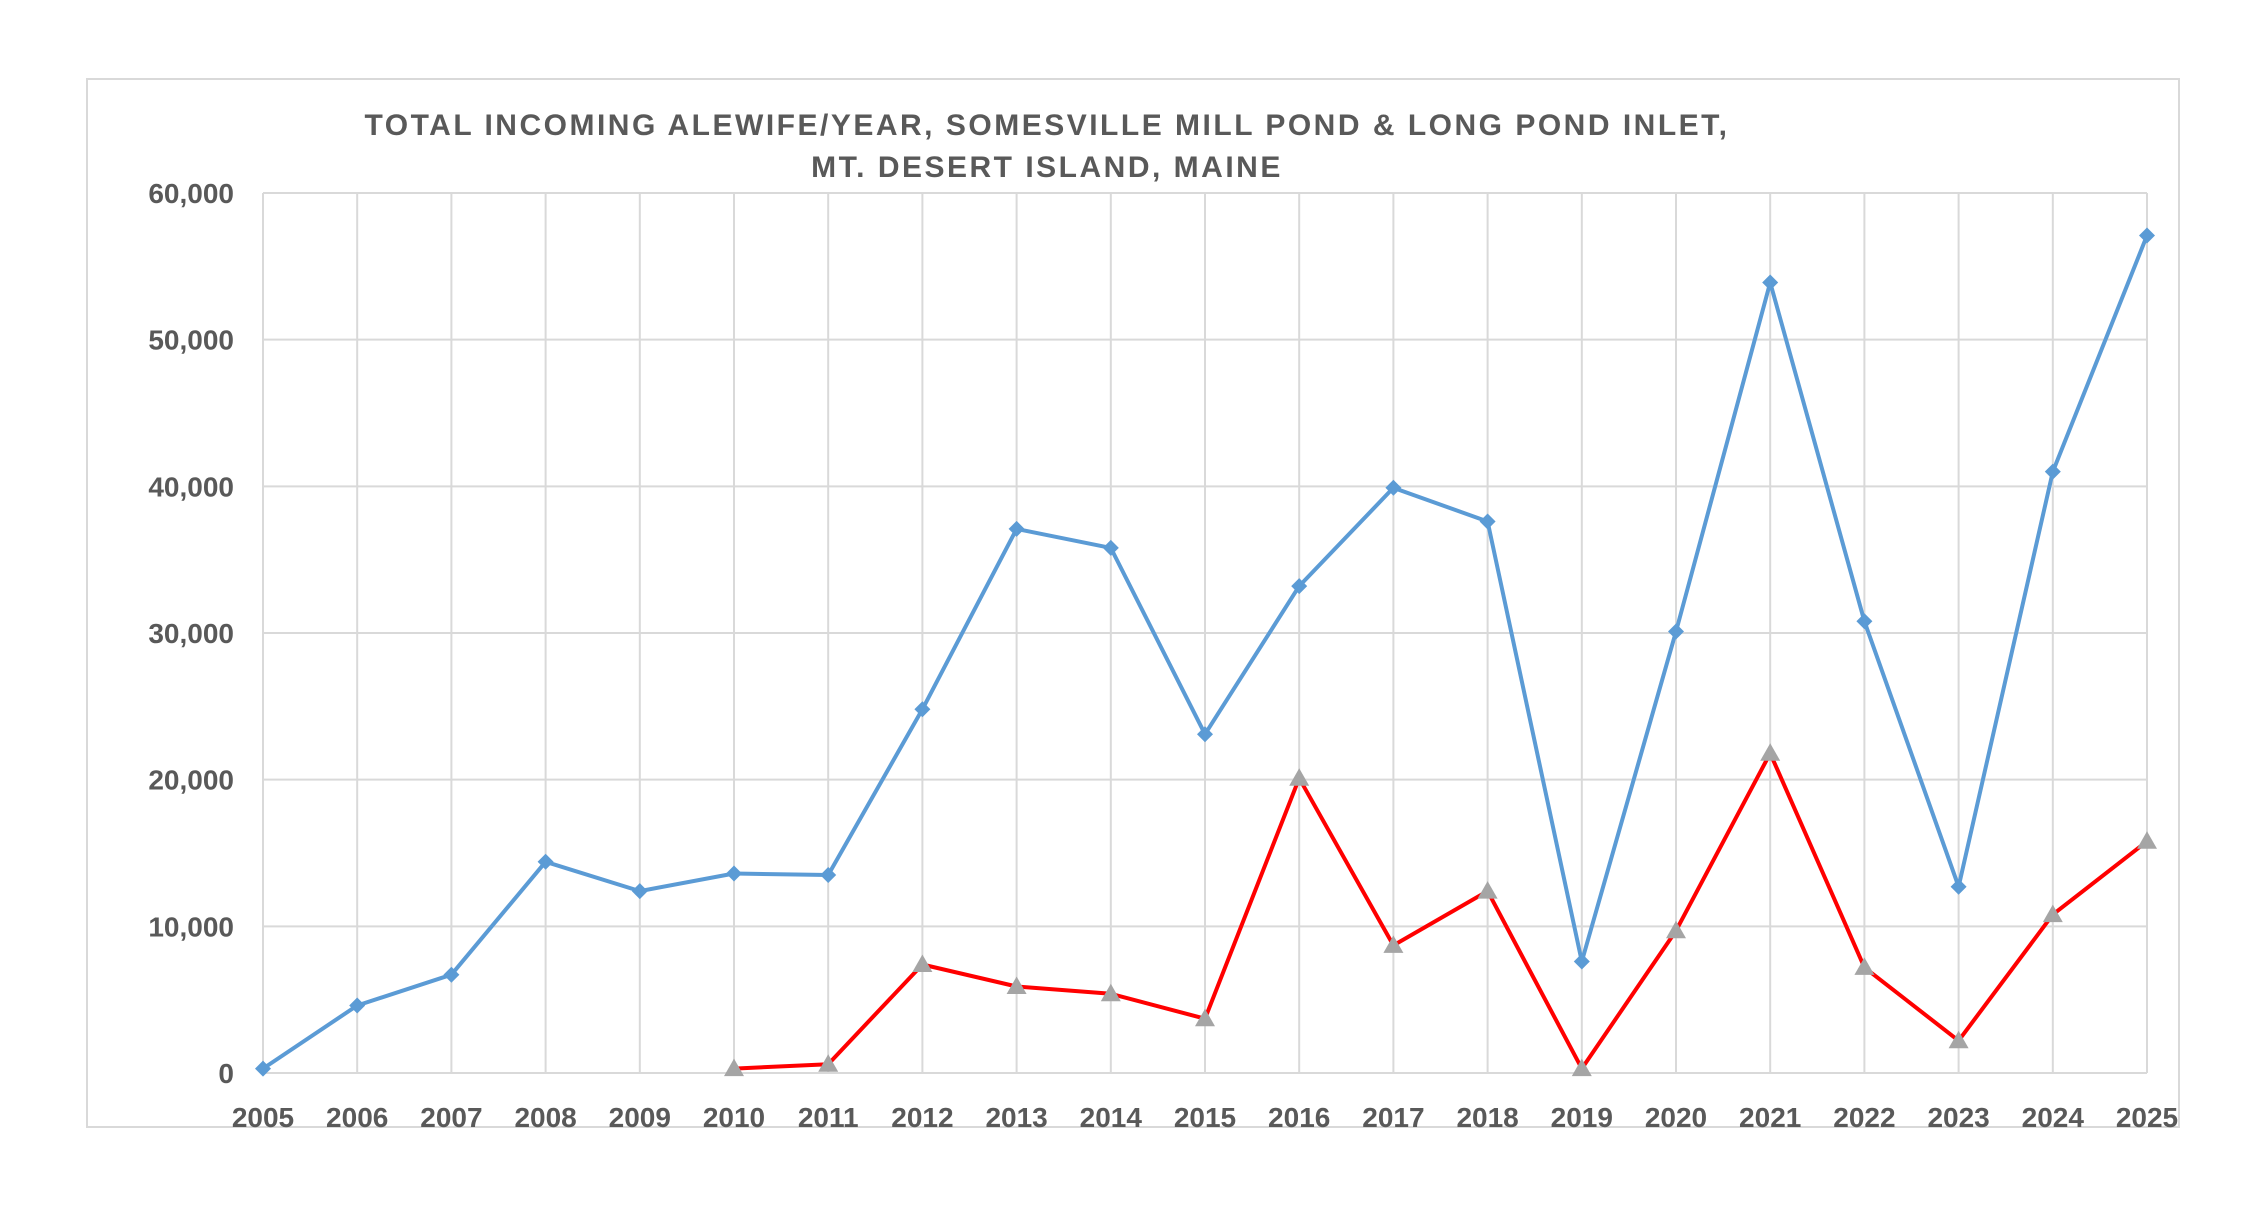 Image resolution: width=2254 pixels, height=1213 pixels. What do you see at coordinates (734, 1117) in the screenshot?
I see `x-tick-label: 2010` at bounding box center [734, 1117].